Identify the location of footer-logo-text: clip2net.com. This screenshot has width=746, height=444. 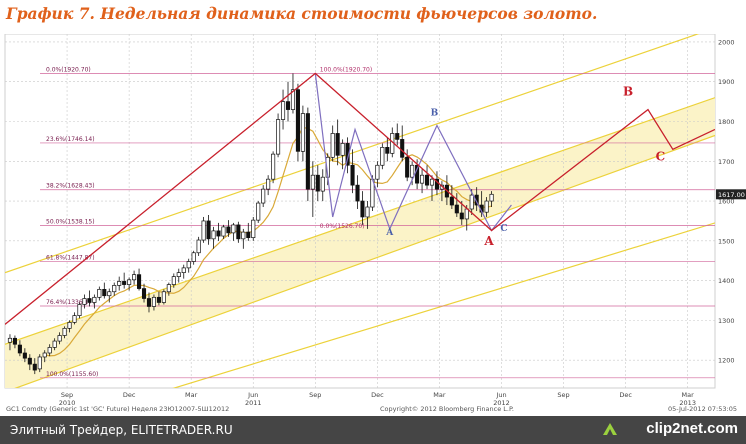
(692, 428).